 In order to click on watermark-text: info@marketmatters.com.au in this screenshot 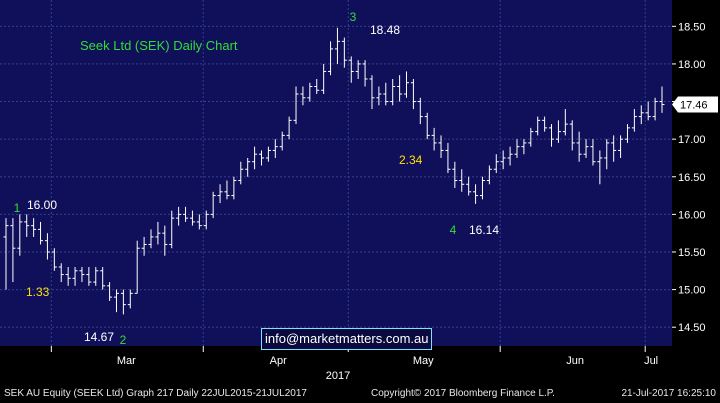, I will do `click(347, 338)`.